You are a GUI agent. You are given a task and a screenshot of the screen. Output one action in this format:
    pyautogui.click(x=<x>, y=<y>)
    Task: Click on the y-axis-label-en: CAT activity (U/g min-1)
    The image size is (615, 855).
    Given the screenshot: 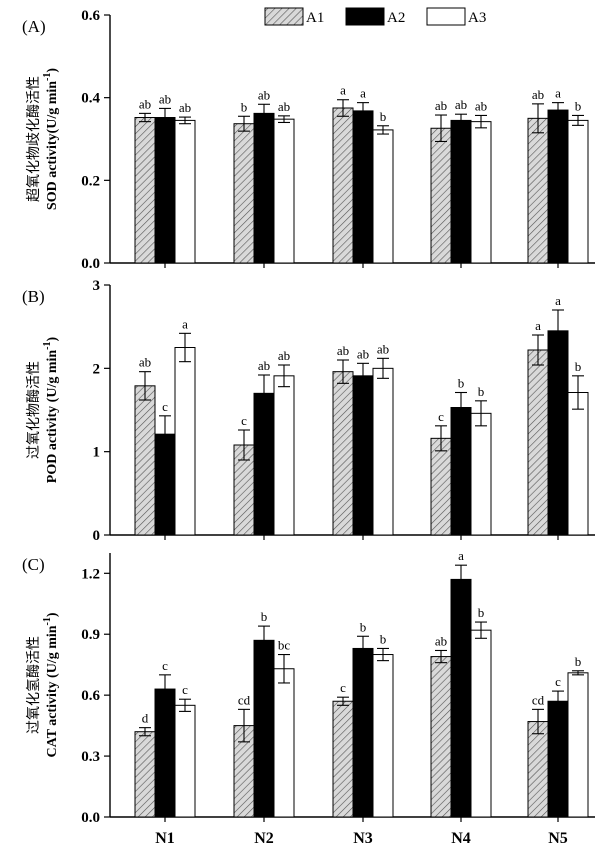 What is the action you would take?
    pyautogui.click(x=51, y=684)
    